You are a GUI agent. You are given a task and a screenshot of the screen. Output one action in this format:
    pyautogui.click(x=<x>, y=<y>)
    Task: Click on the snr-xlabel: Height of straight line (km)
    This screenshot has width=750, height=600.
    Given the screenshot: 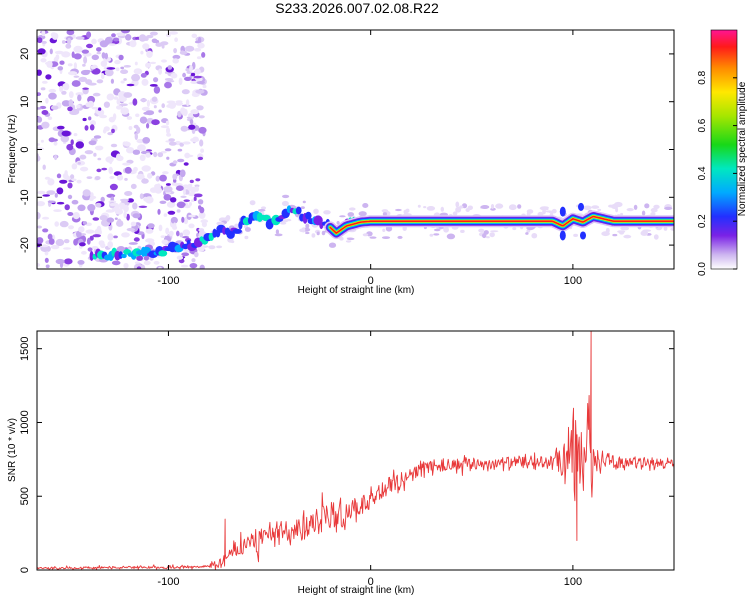 What is the action you would take?
    pyautogui.click(x=356, y=590)
    